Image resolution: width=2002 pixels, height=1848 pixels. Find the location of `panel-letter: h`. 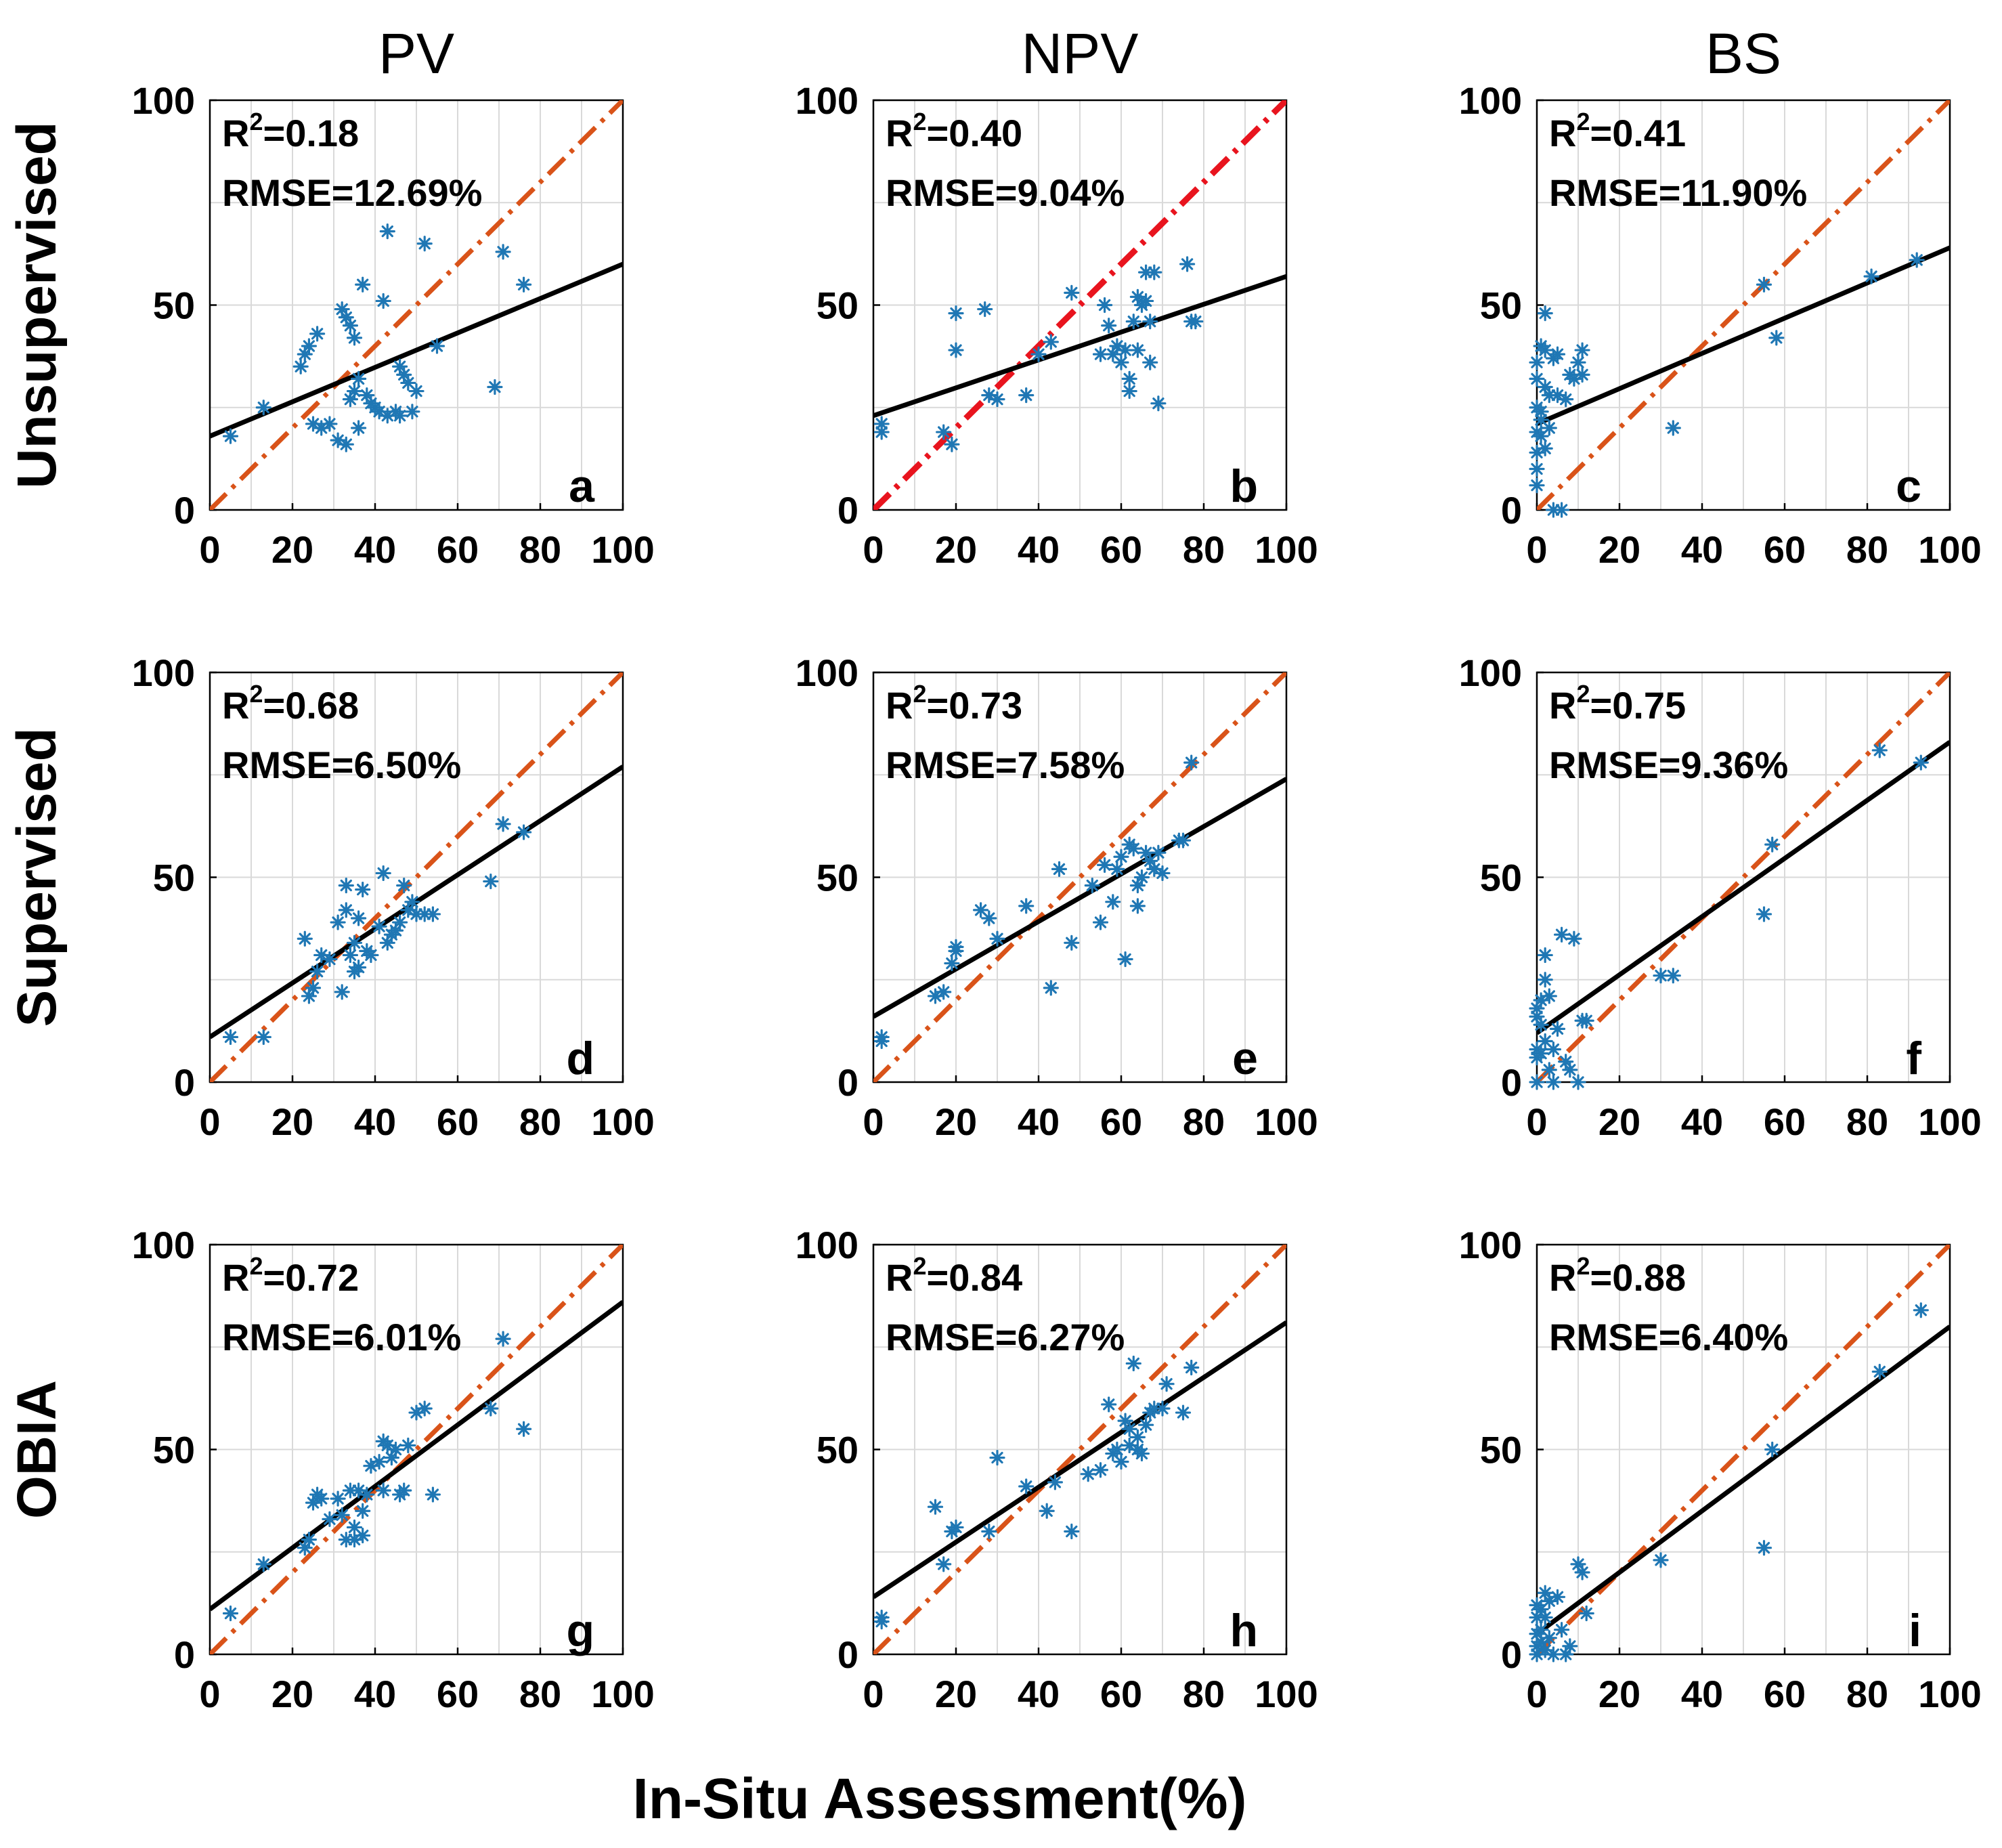

panel-letter: h is located at coordinates (1244, 1630).